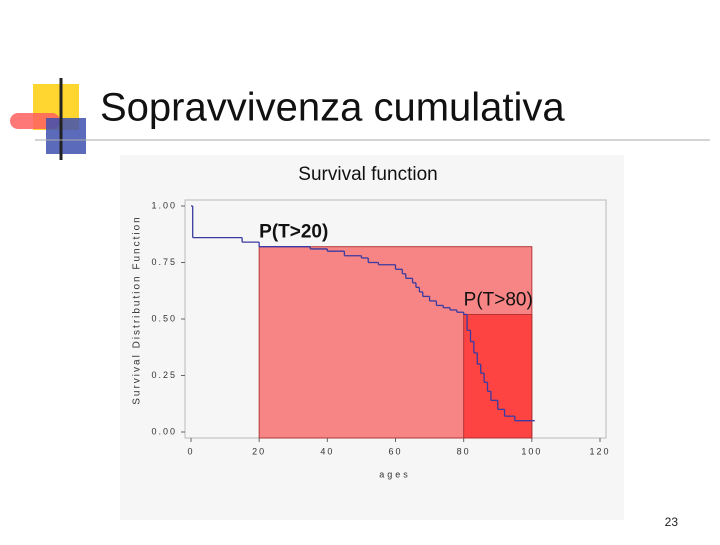  What do you see at coordinates (395, 474) in the screenshot?
I see `x-axis-label: ages` at bounding box center [395, 474].